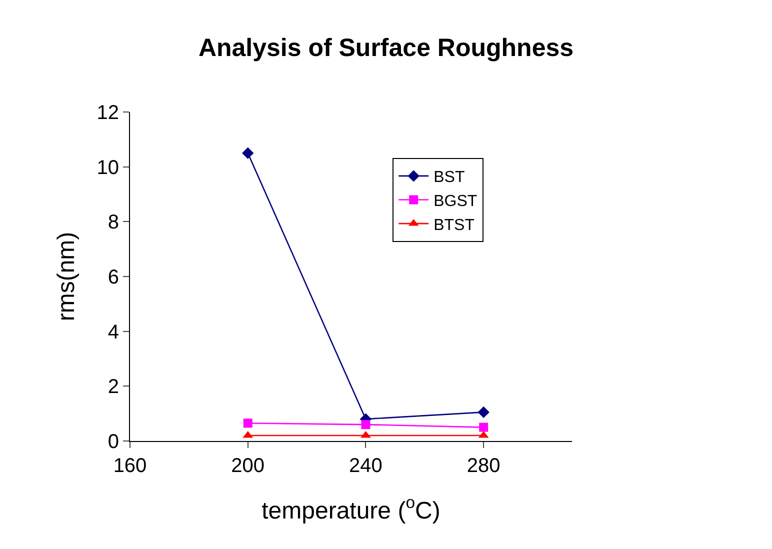 This screenshot has width=772, height=549. Describe the element at coordinates (66, 277) in the screenshot. I see `y-axis-title: rms(nm)` at that location.